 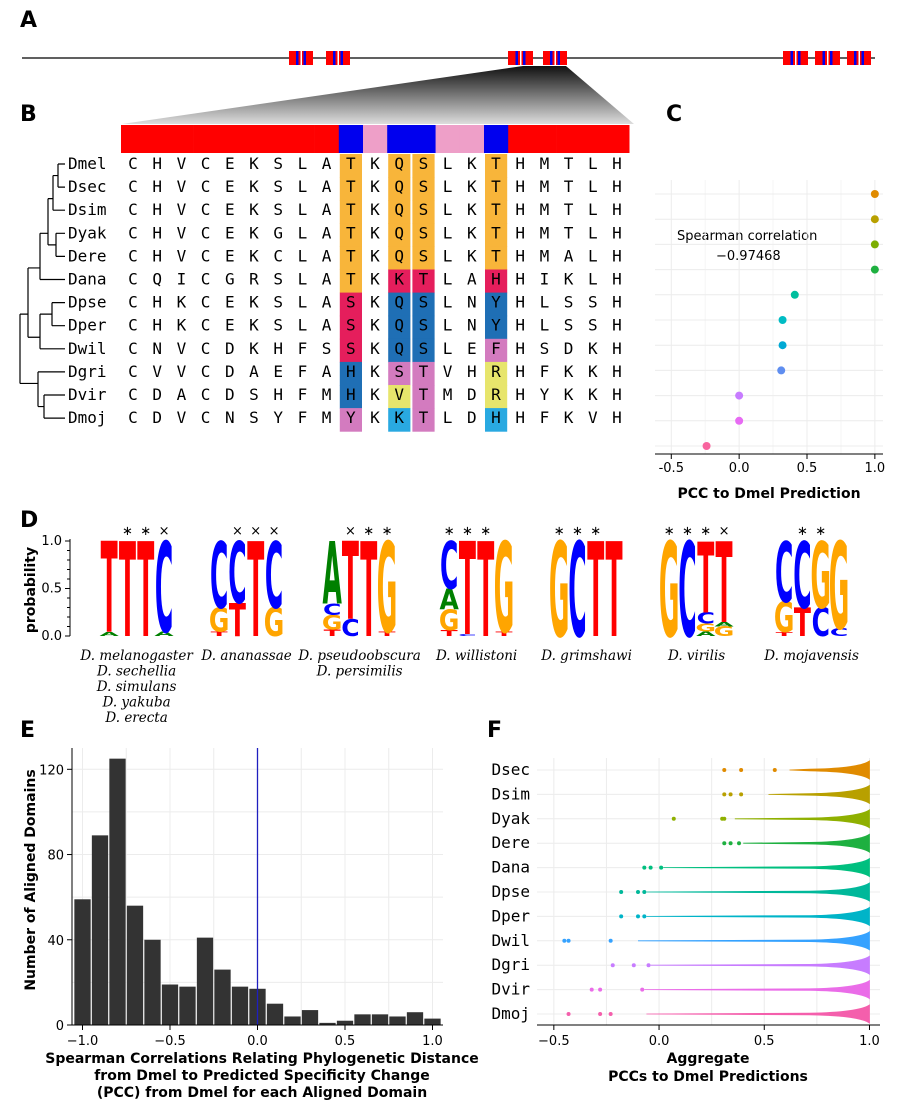 I want to click on data-point-dyak, so click(x=874, y=244).